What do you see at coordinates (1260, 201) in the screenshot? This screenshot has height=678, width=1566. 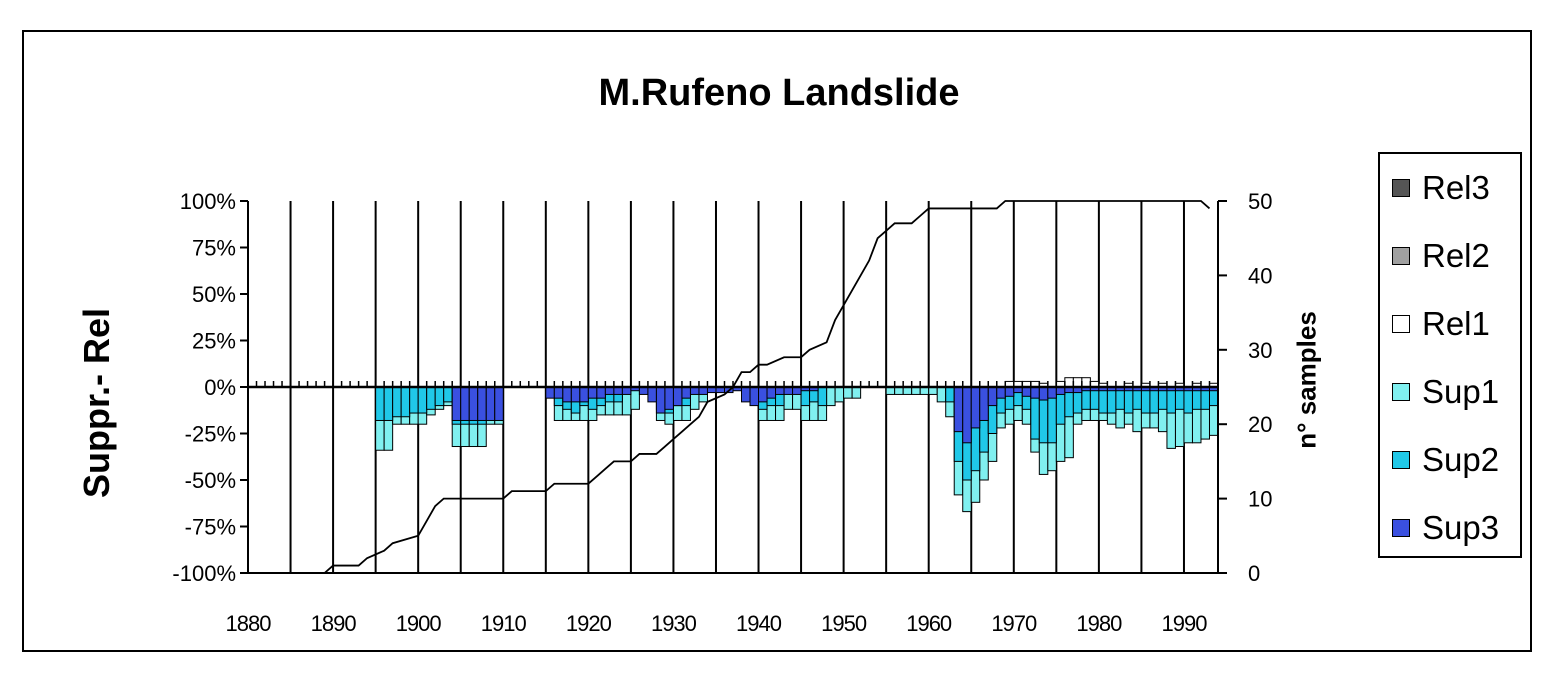 I see `y-tick-label-right: 50` at bounding box center [1260, 201].